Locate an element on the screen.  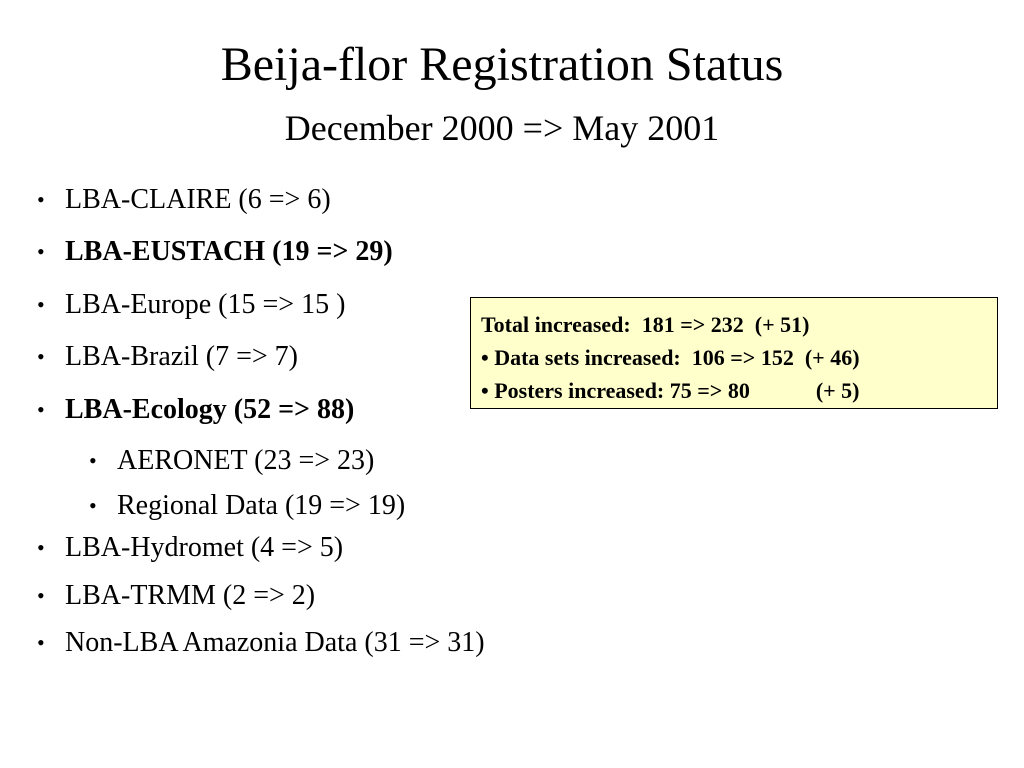
bullet-item: LBA-CLAIRE (6 => 6) is located at coordinates (184, 200).